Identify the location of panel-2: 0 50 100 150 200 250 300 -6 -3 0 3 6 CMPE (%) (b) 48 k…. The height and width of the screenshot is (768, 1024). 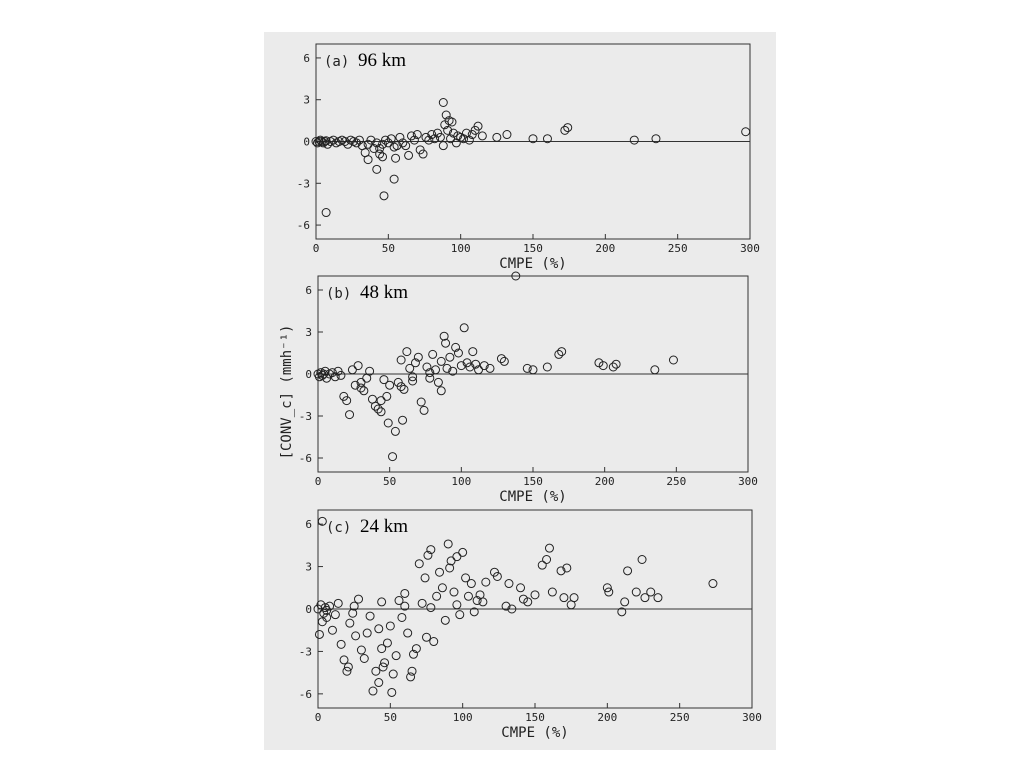
(528, 388).